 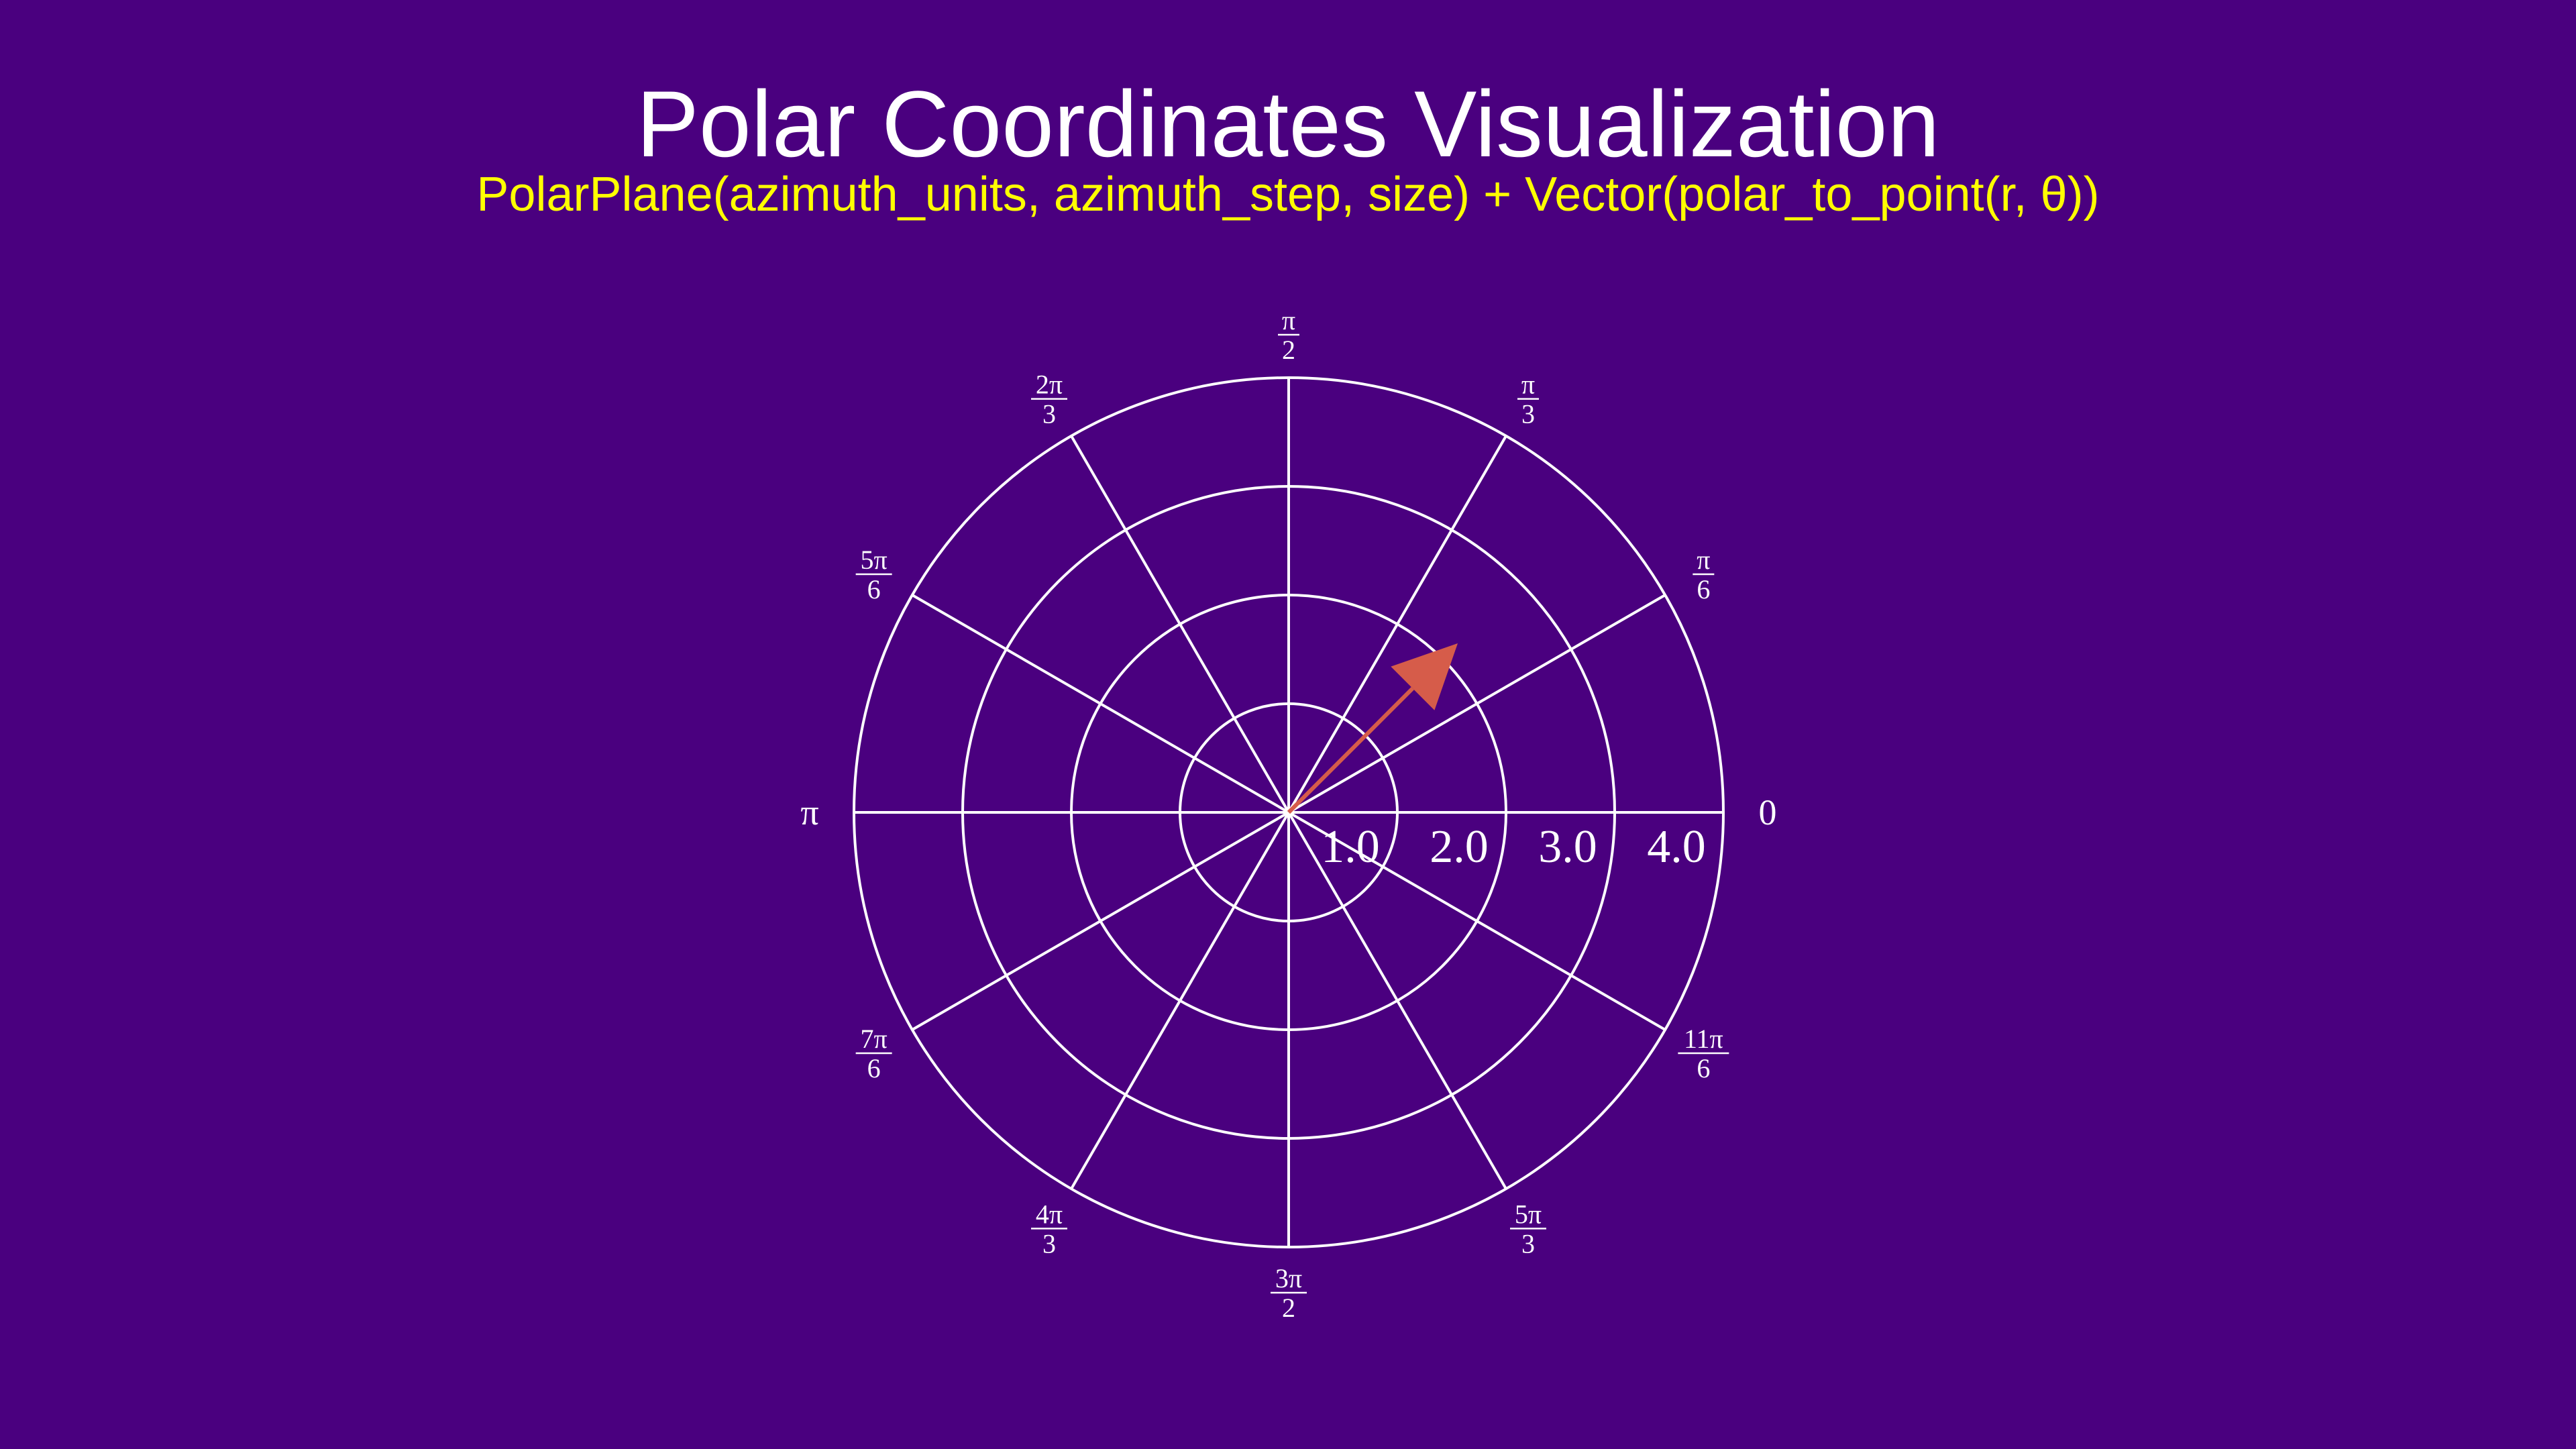 I want to click on polar-vector, so click(x=1372, y=728).